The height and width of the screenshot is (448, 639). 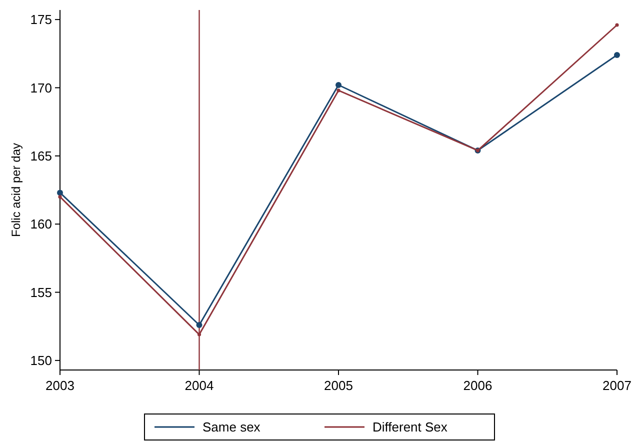 I want to click on y-tick-label: 170, so click(x=41, y=88).